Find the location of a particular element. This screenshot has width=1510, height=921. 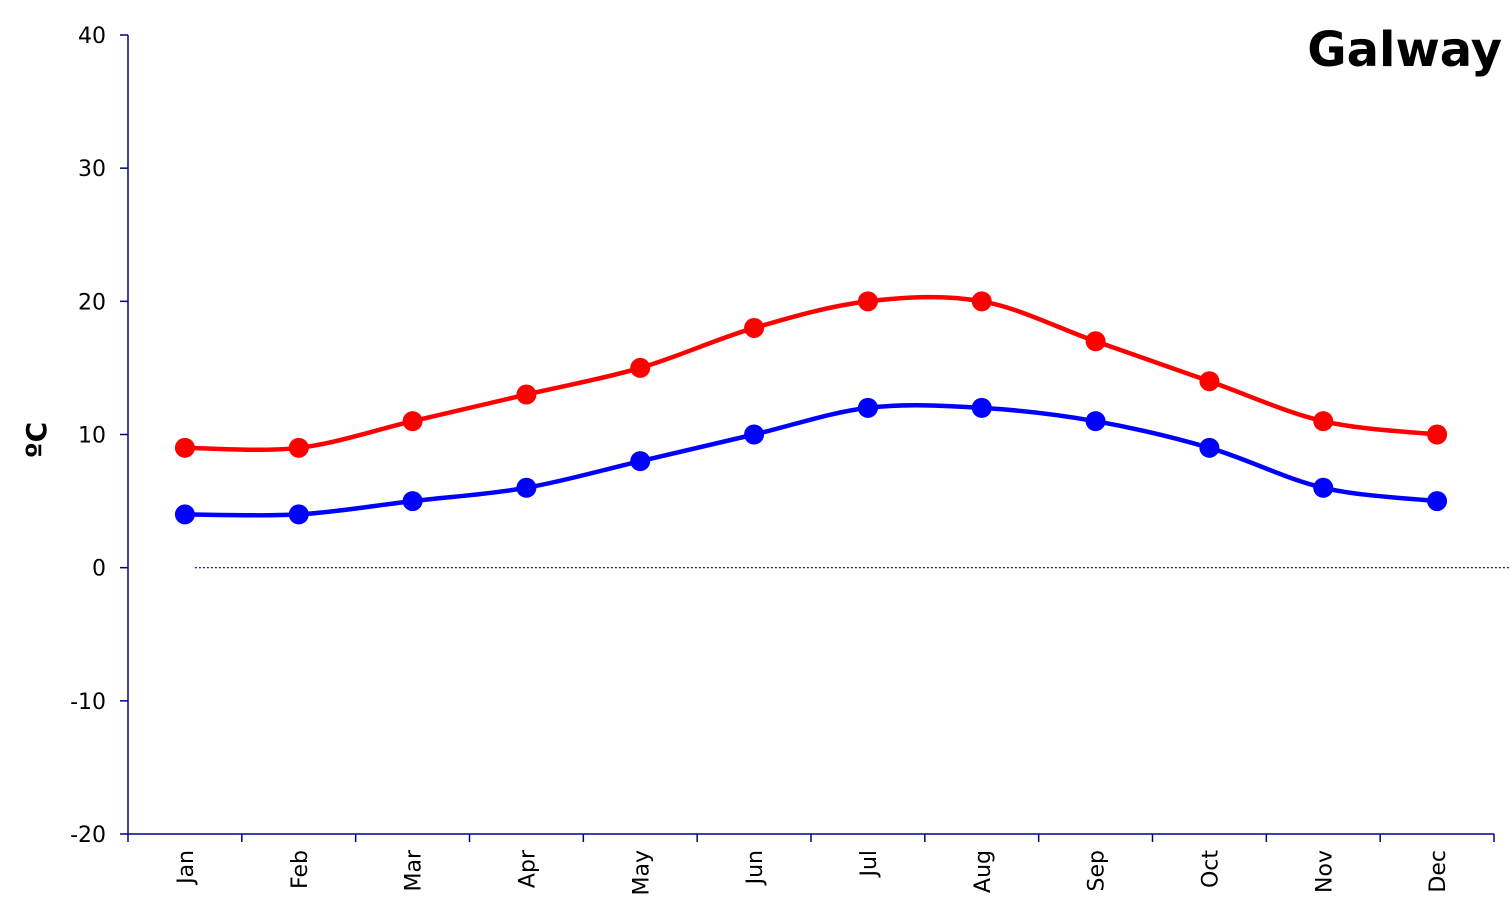

x-tick-label: Dec is located at coordinates (1438, 871).